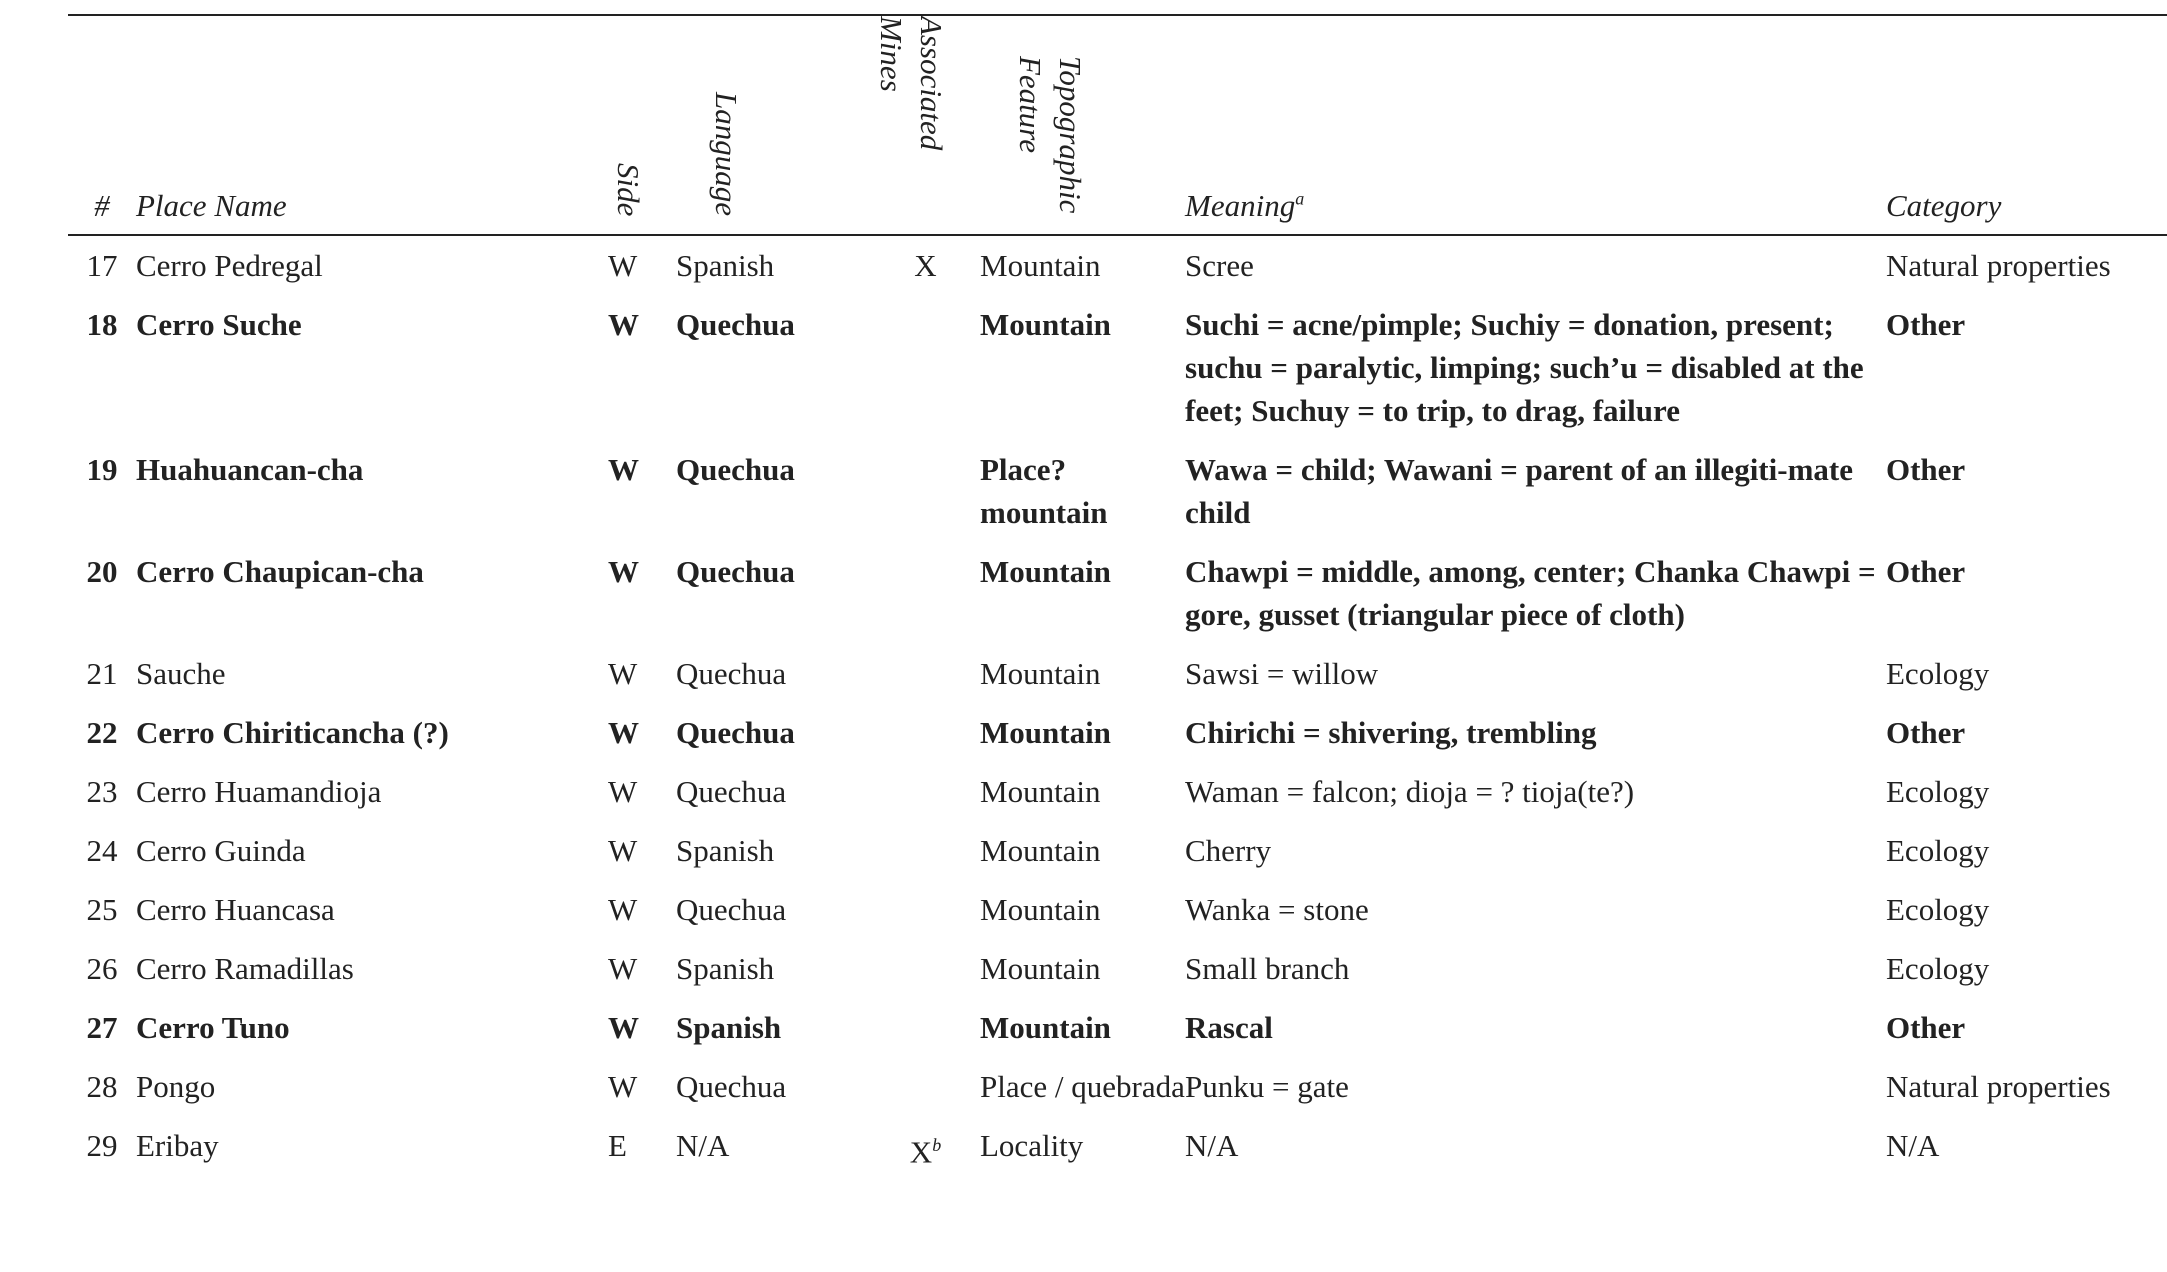  I want to click on cell-category: N/A, so click(1913, 1145).